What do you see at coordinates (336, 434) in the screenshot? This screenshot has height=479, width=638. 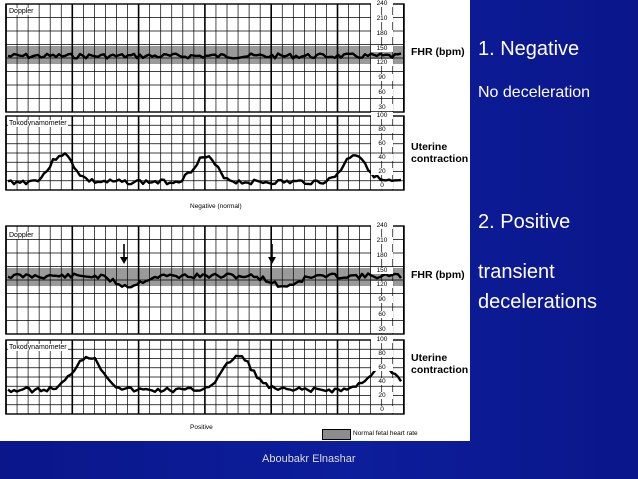 I see `legend-swatch` at bounding box center [336, 434].